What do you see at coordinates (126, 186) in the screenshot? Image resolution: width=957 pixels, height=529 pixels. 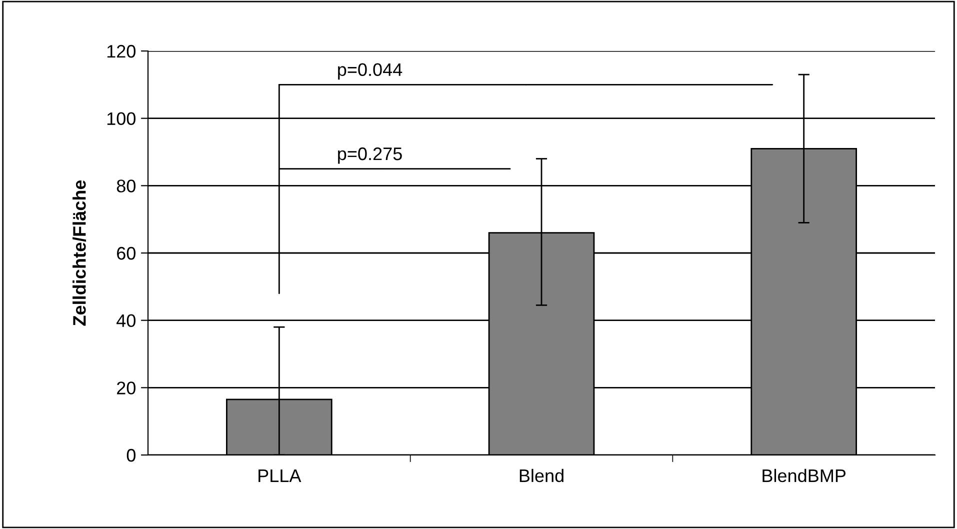 I see `y-tick-label: 80` at bounding box center [126, 186].